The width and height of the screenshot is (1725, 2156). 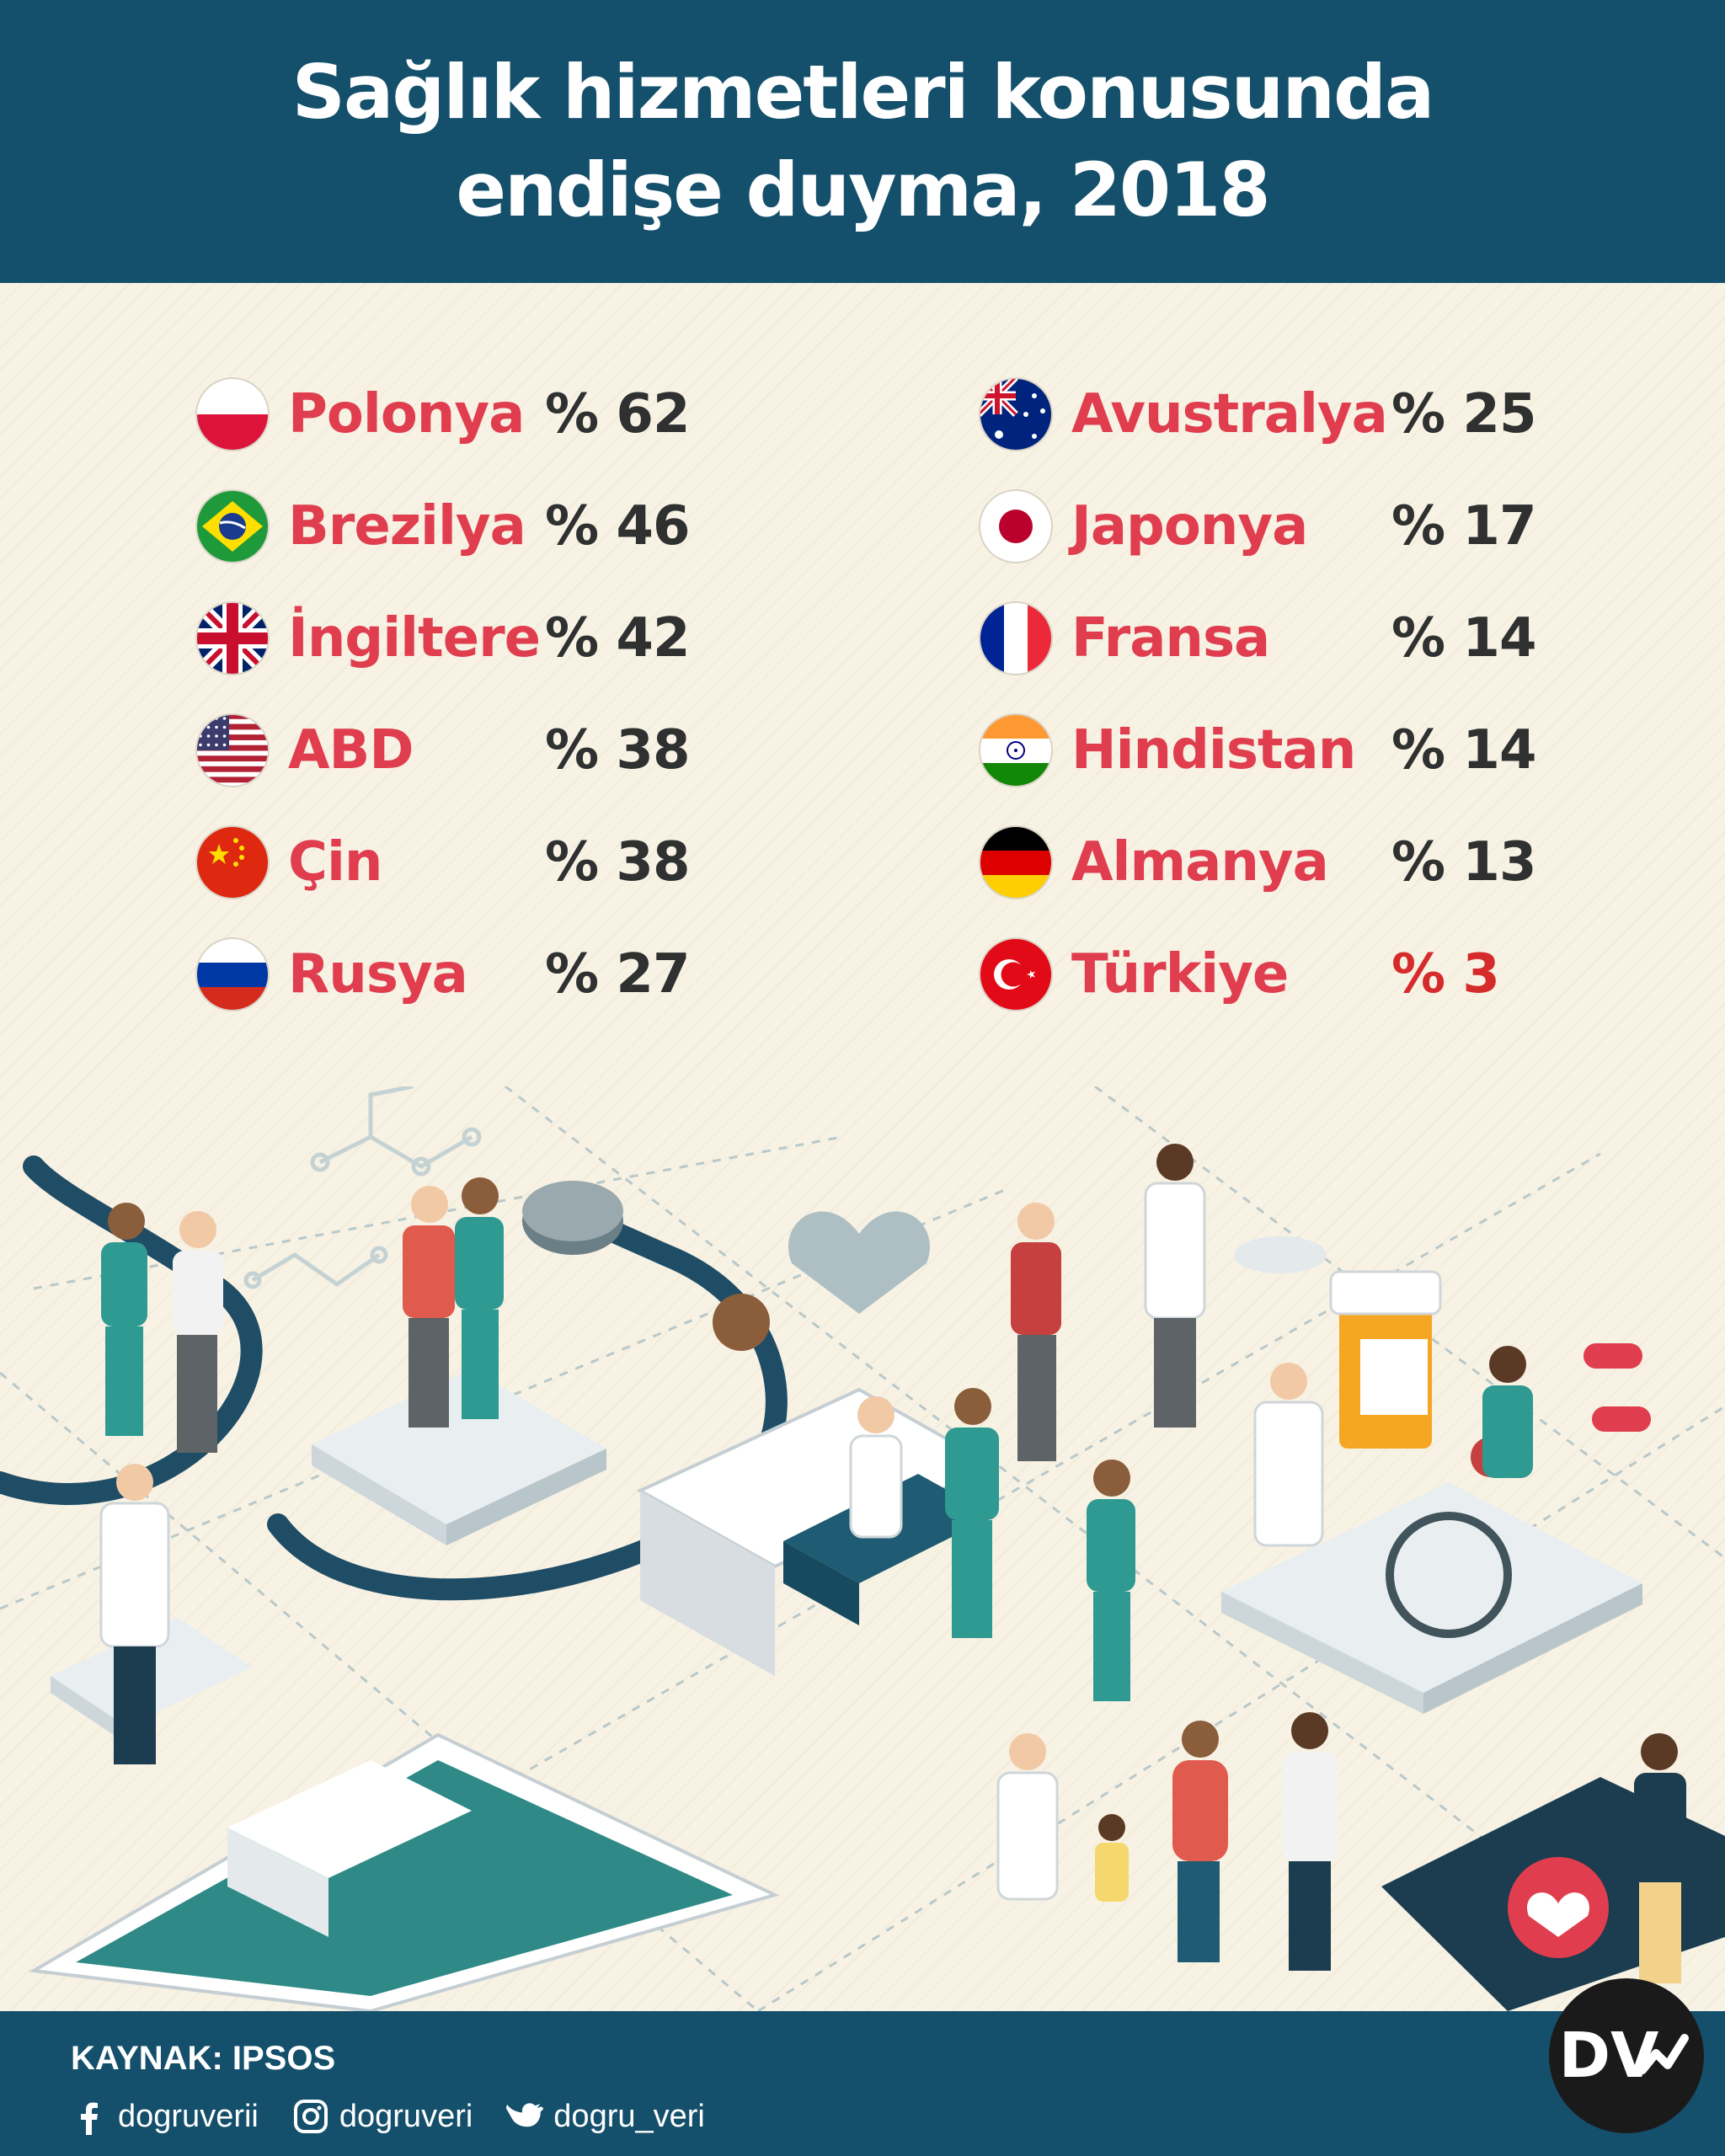 I want to click on table-row: Japonya % 17, so click(x=1257, y=527).